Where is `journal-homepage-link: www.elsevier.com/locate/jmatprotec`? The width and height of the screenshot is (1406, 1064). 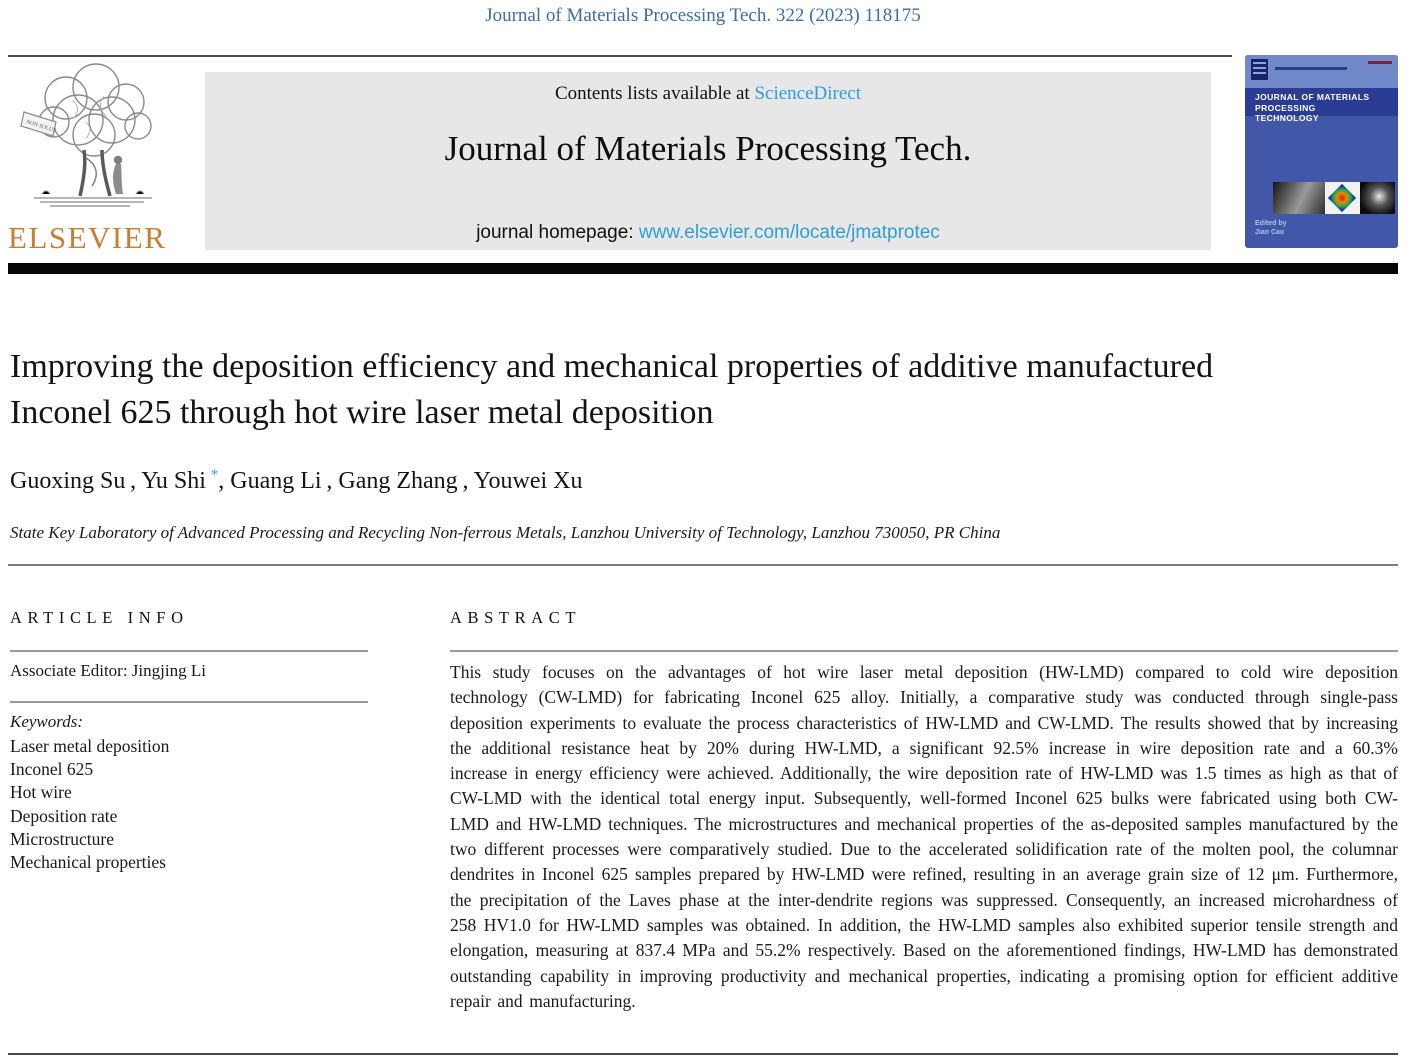 journal-homepage-link: www.elsevier.com/locate/jmatprotec is located at coordinates (789, 232).